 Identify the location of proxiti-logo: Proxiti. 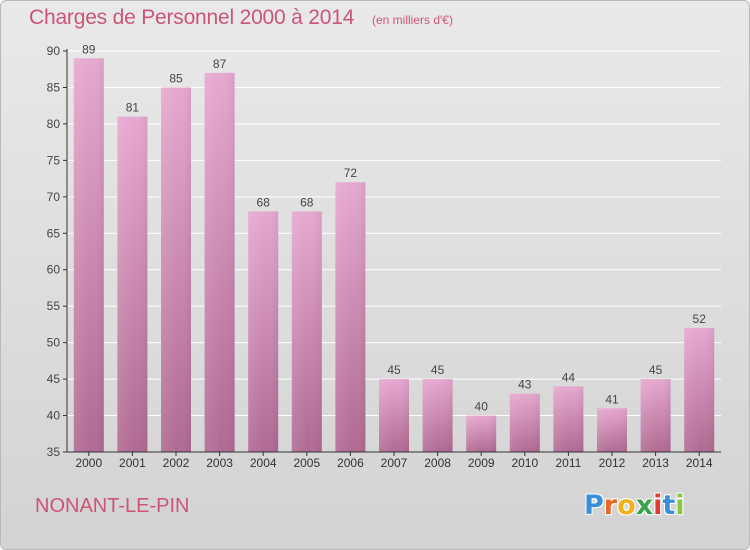
(634, 505).